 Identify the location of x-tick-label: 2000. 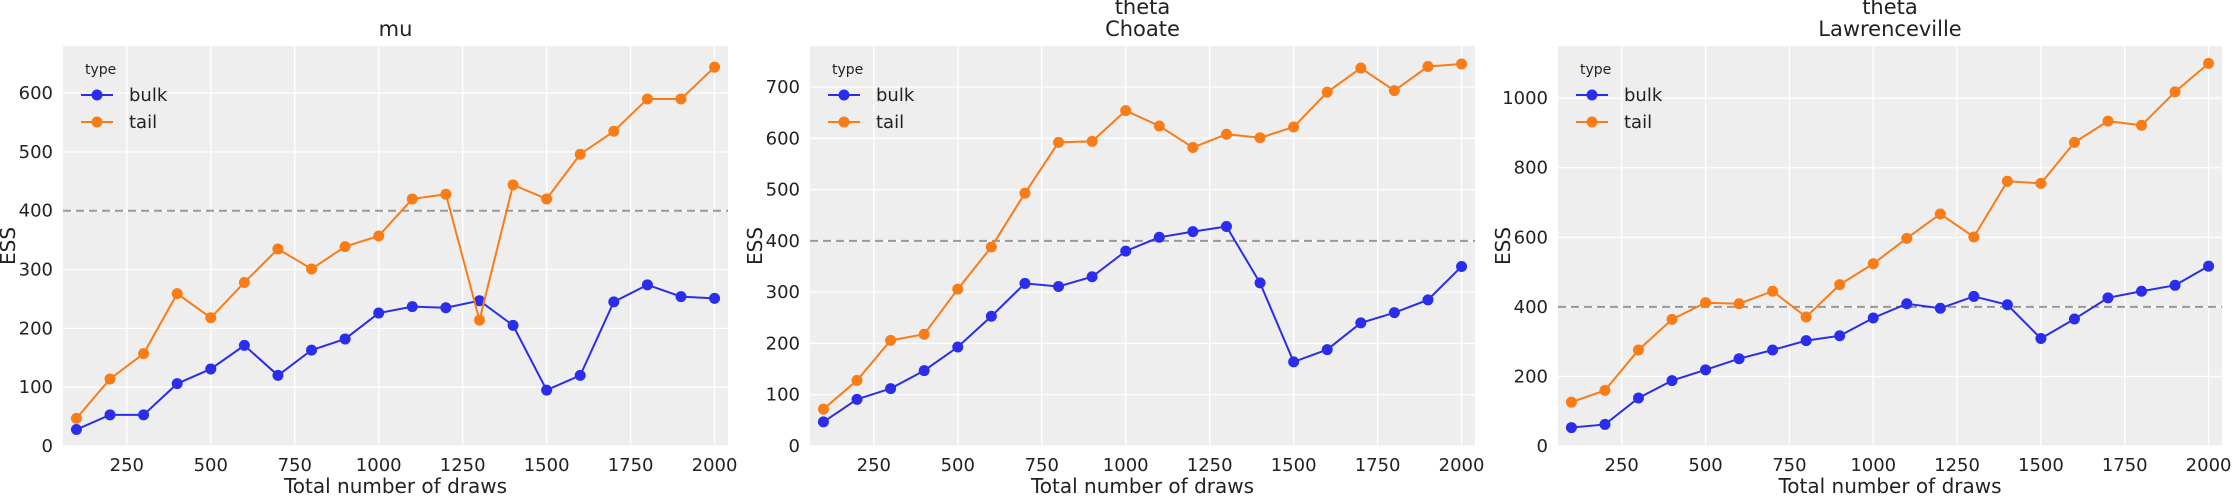
(2209, 465).